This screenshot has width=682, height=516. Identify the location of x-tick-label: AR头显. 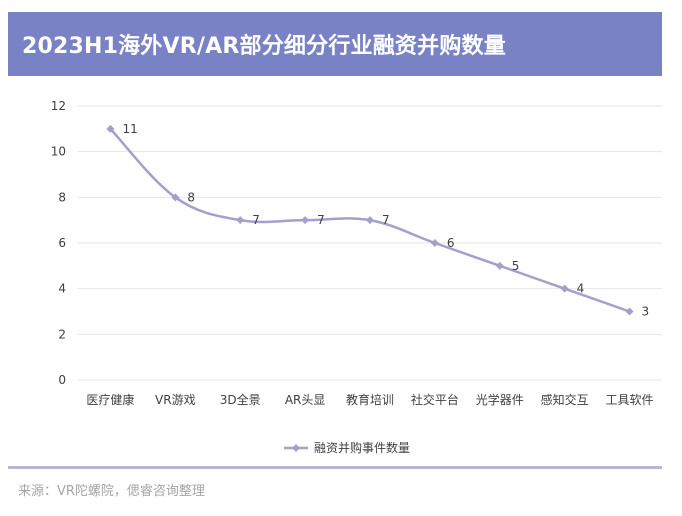
(305, 400).